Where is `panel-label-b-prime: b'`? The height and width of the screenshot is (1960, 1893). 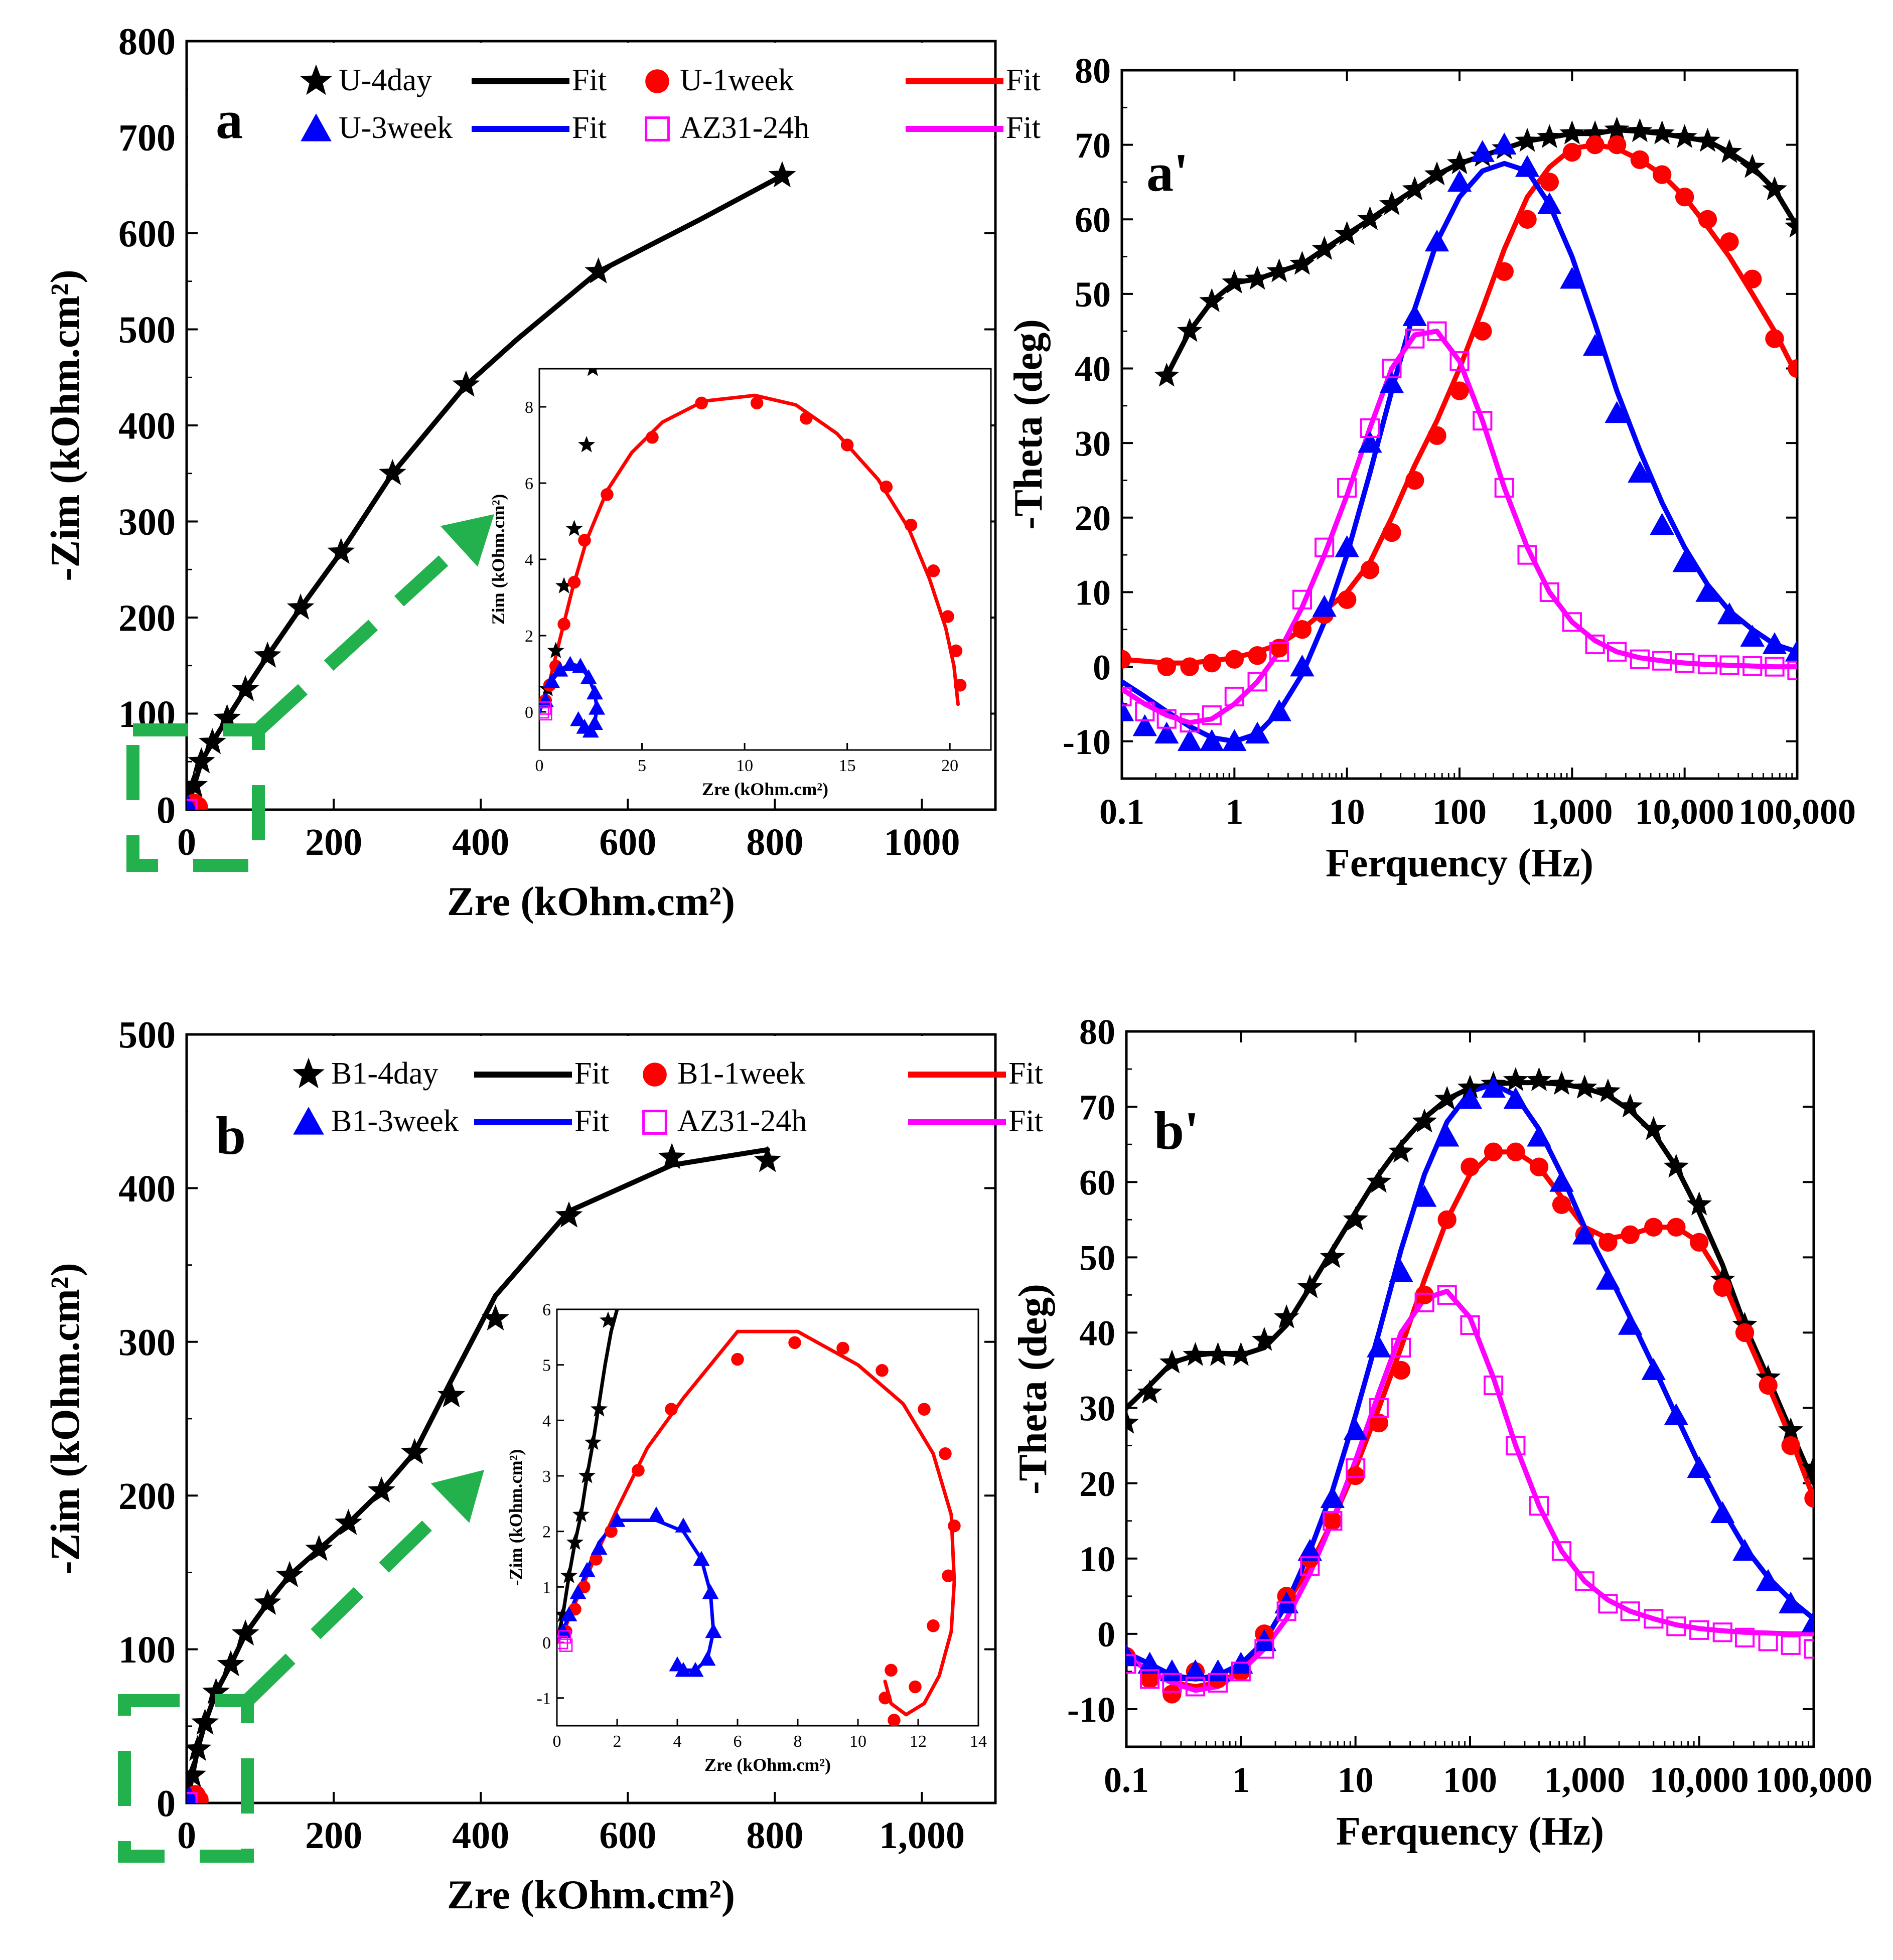 panel-label-b-prime: b' is located at coordinates (1176, 1131).